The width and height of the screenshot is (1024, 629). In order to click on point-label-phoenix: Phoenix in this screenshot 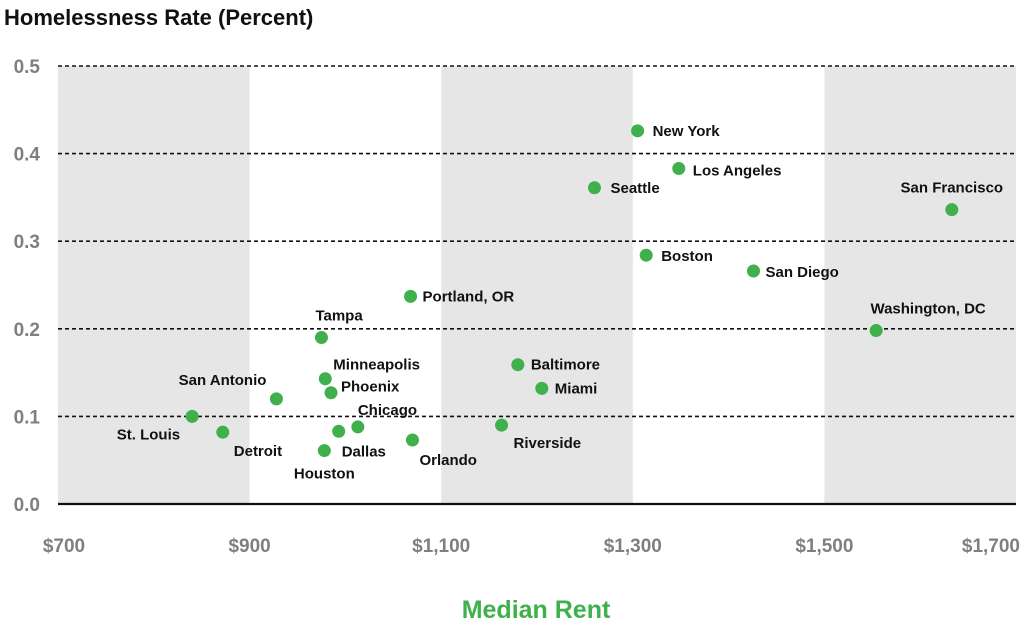, I will do `click(370, 387)`.